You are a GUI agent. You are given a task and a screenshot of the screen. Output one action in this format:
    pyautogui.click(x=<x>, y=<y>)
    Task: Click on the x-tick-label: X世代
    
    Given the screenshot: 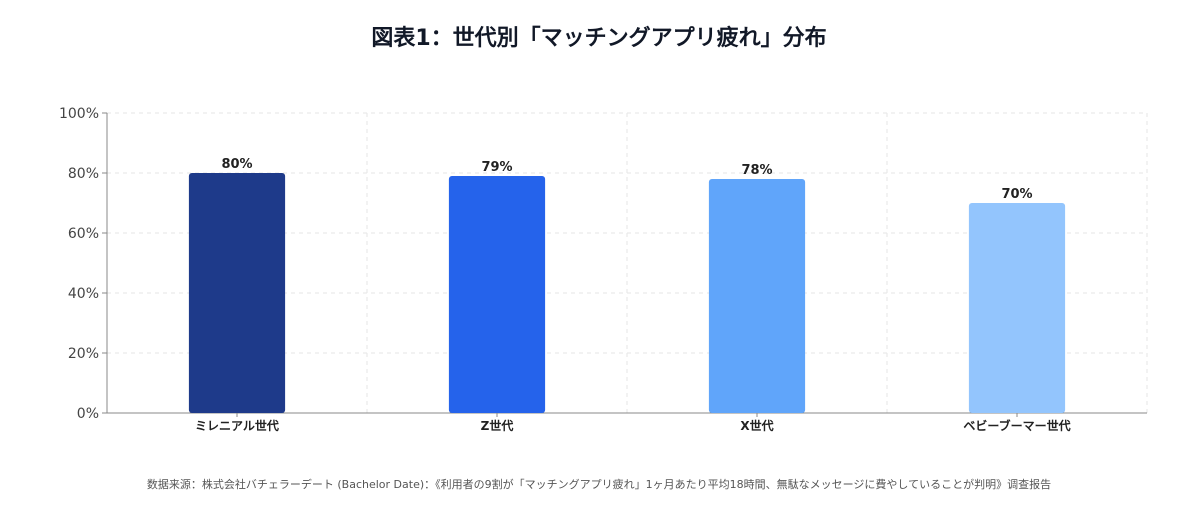 What is the action you would take?
    pyautogui.click(x=756, y=425)
    